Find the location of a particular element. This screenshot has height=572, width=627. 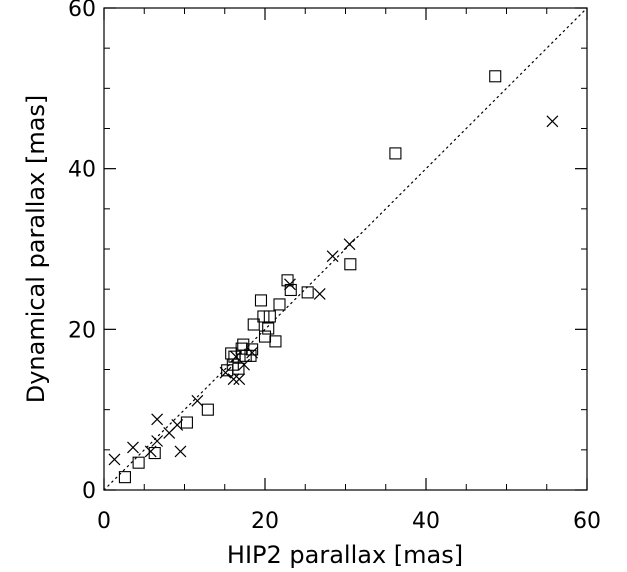

y-tick-label: 40 is located at coordinates (82, 170).